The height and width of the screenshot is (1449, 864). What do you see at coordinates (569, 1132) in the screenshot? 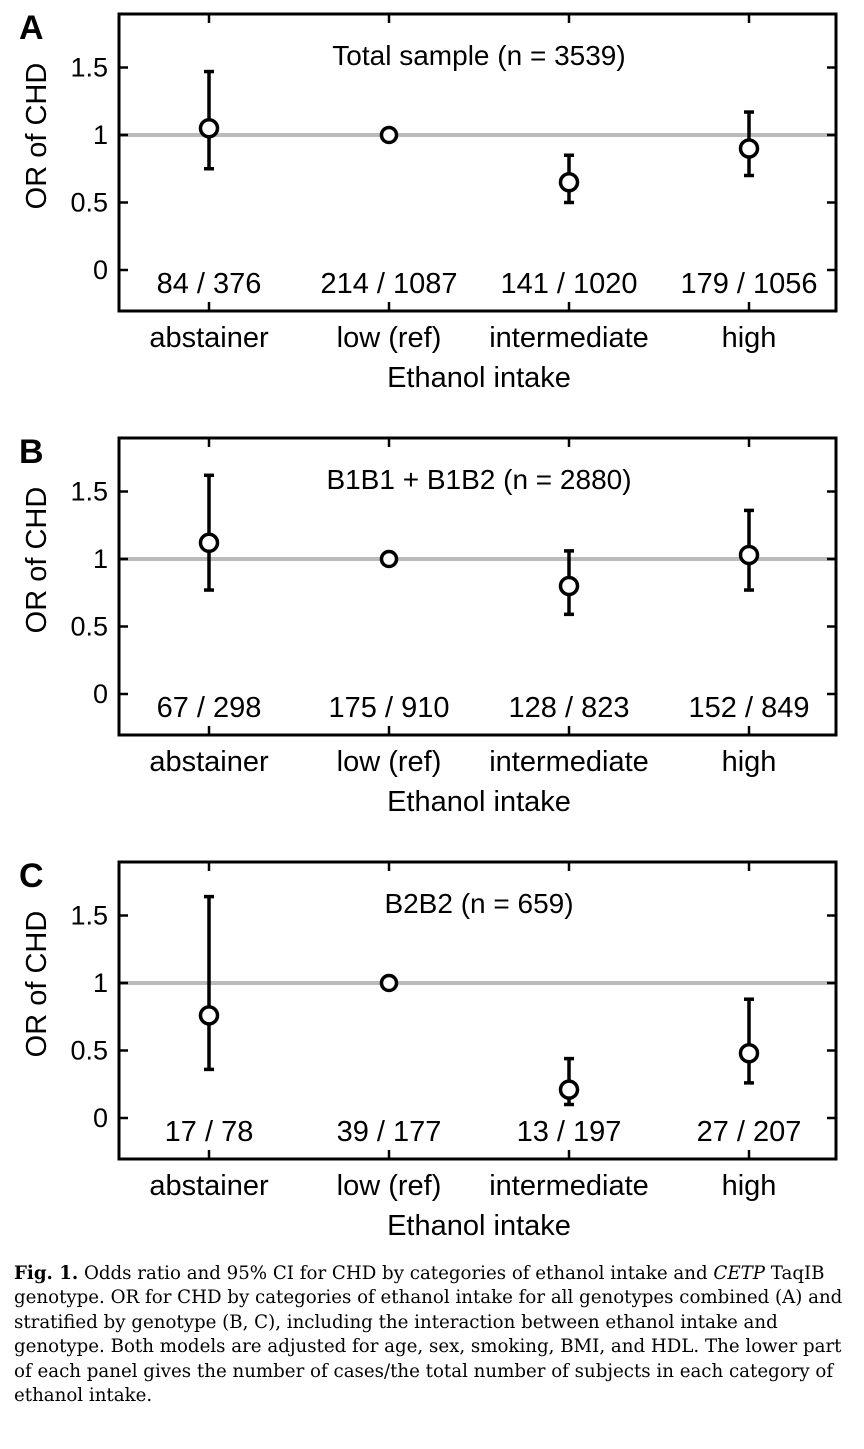
I see `count-label: 13 / 197` at bounding box center [569, 1132].